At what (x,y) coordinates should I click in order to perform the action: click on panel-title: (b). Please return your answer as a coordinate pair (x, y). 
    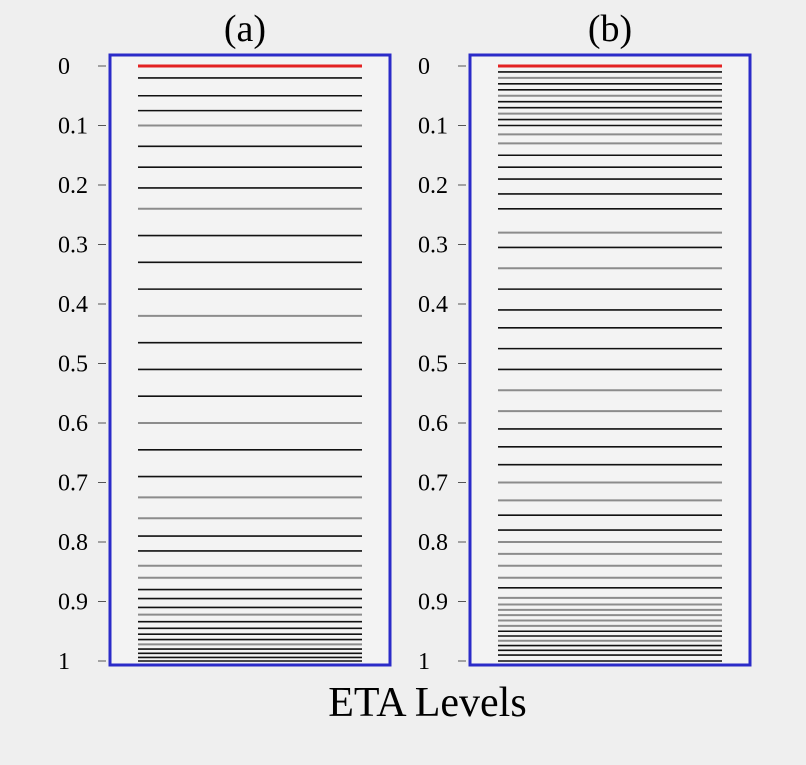
    Looking at the image, I should click on (610, 29).